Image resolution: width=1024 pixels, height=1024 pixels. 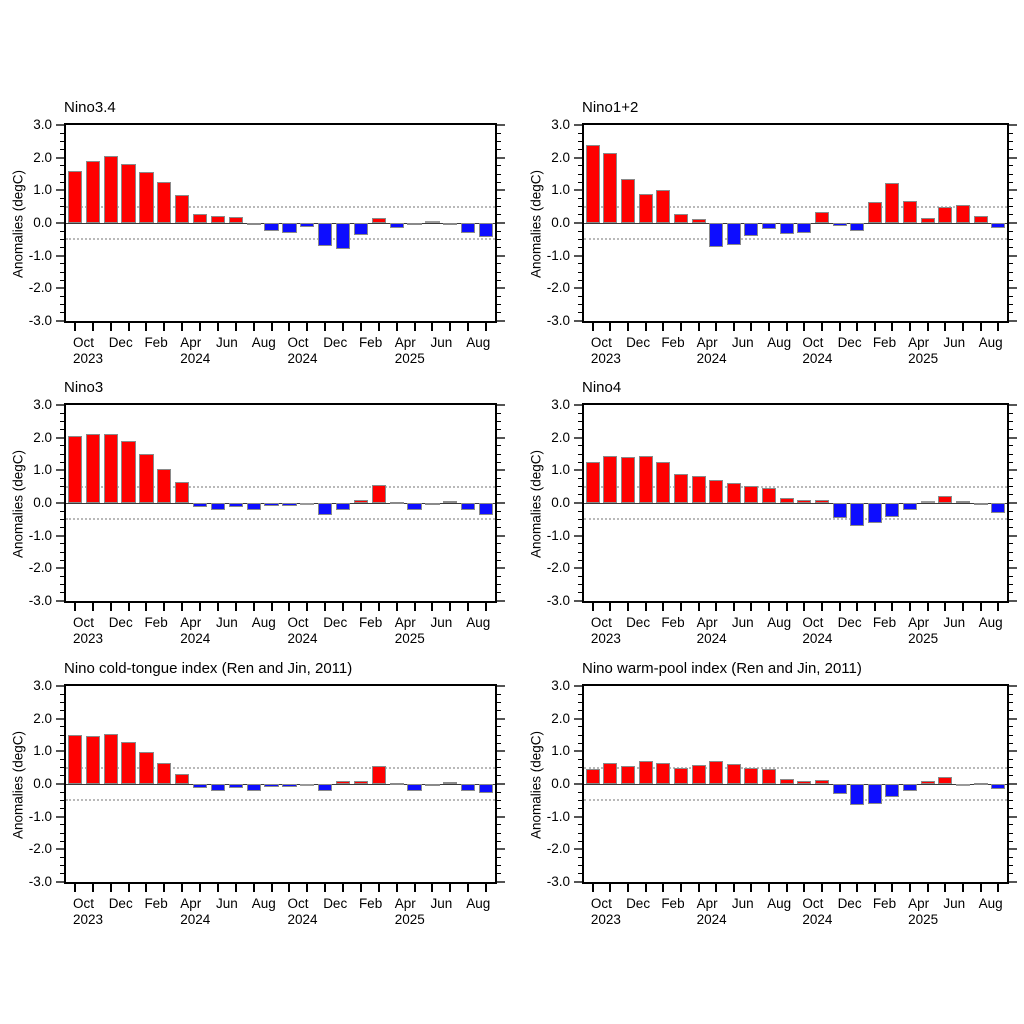 I want to click on y-tick-label: 3.0, so click(x=42, y=404).